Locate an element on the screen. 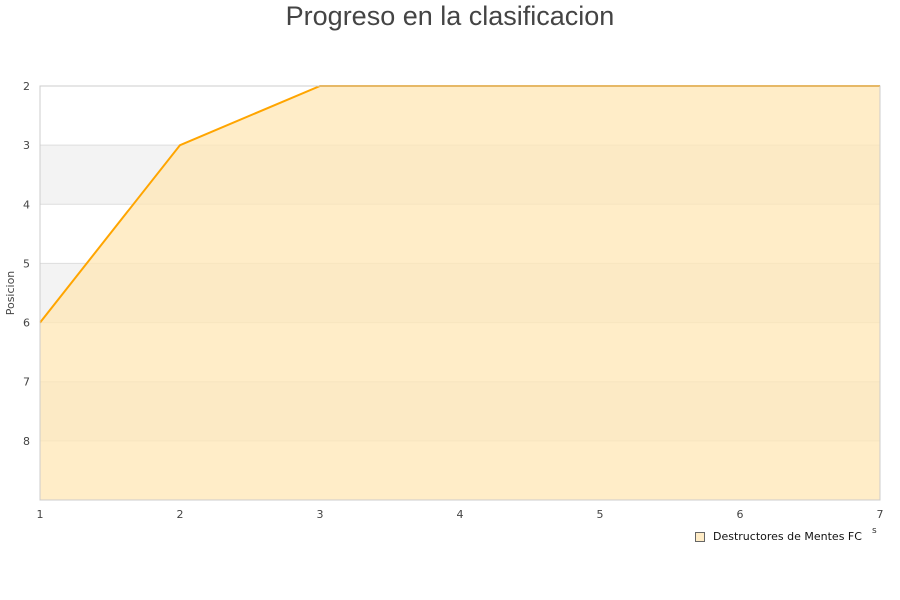 The image size is (900, 600). y-tick-label: 3 is located at coordinates (26, 145).